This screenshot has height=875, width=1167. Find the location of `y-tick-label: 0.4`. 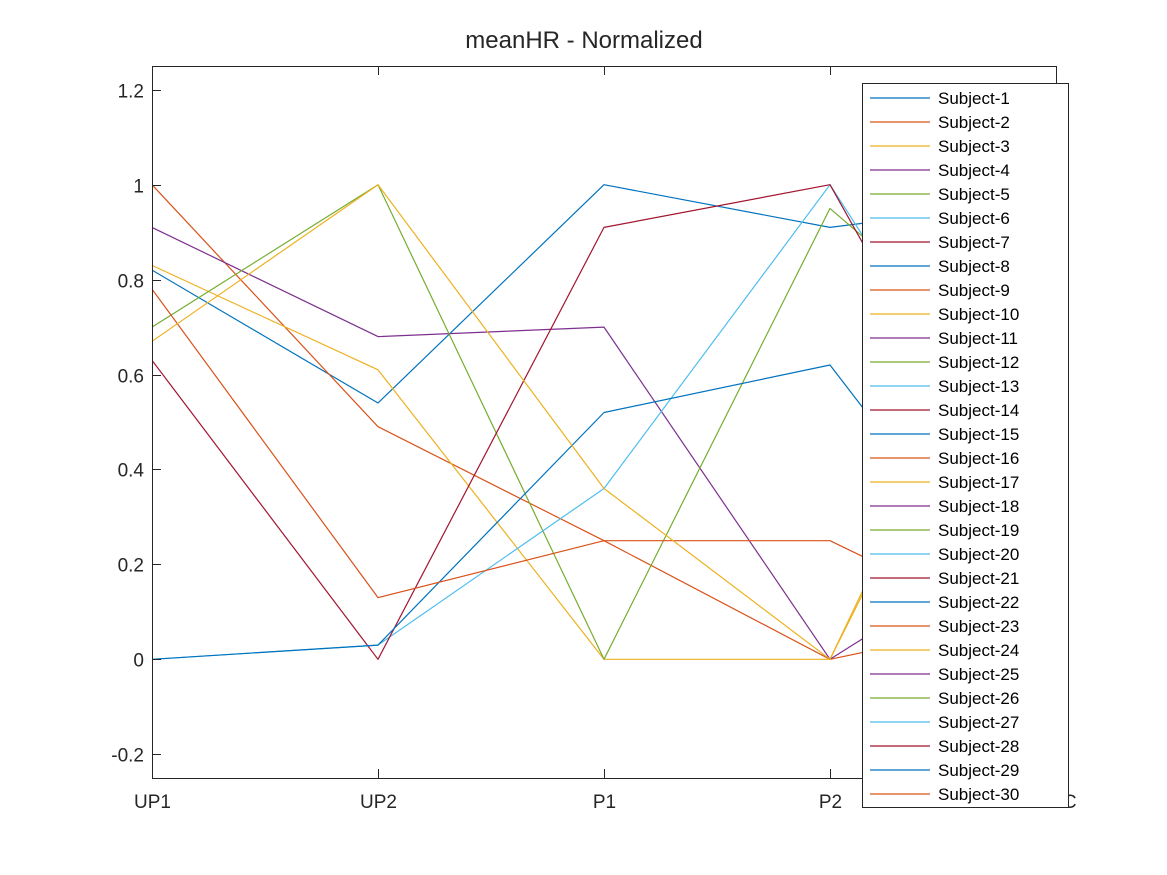

y-tick-label: 0.4 is located at coordinates (131, 471).